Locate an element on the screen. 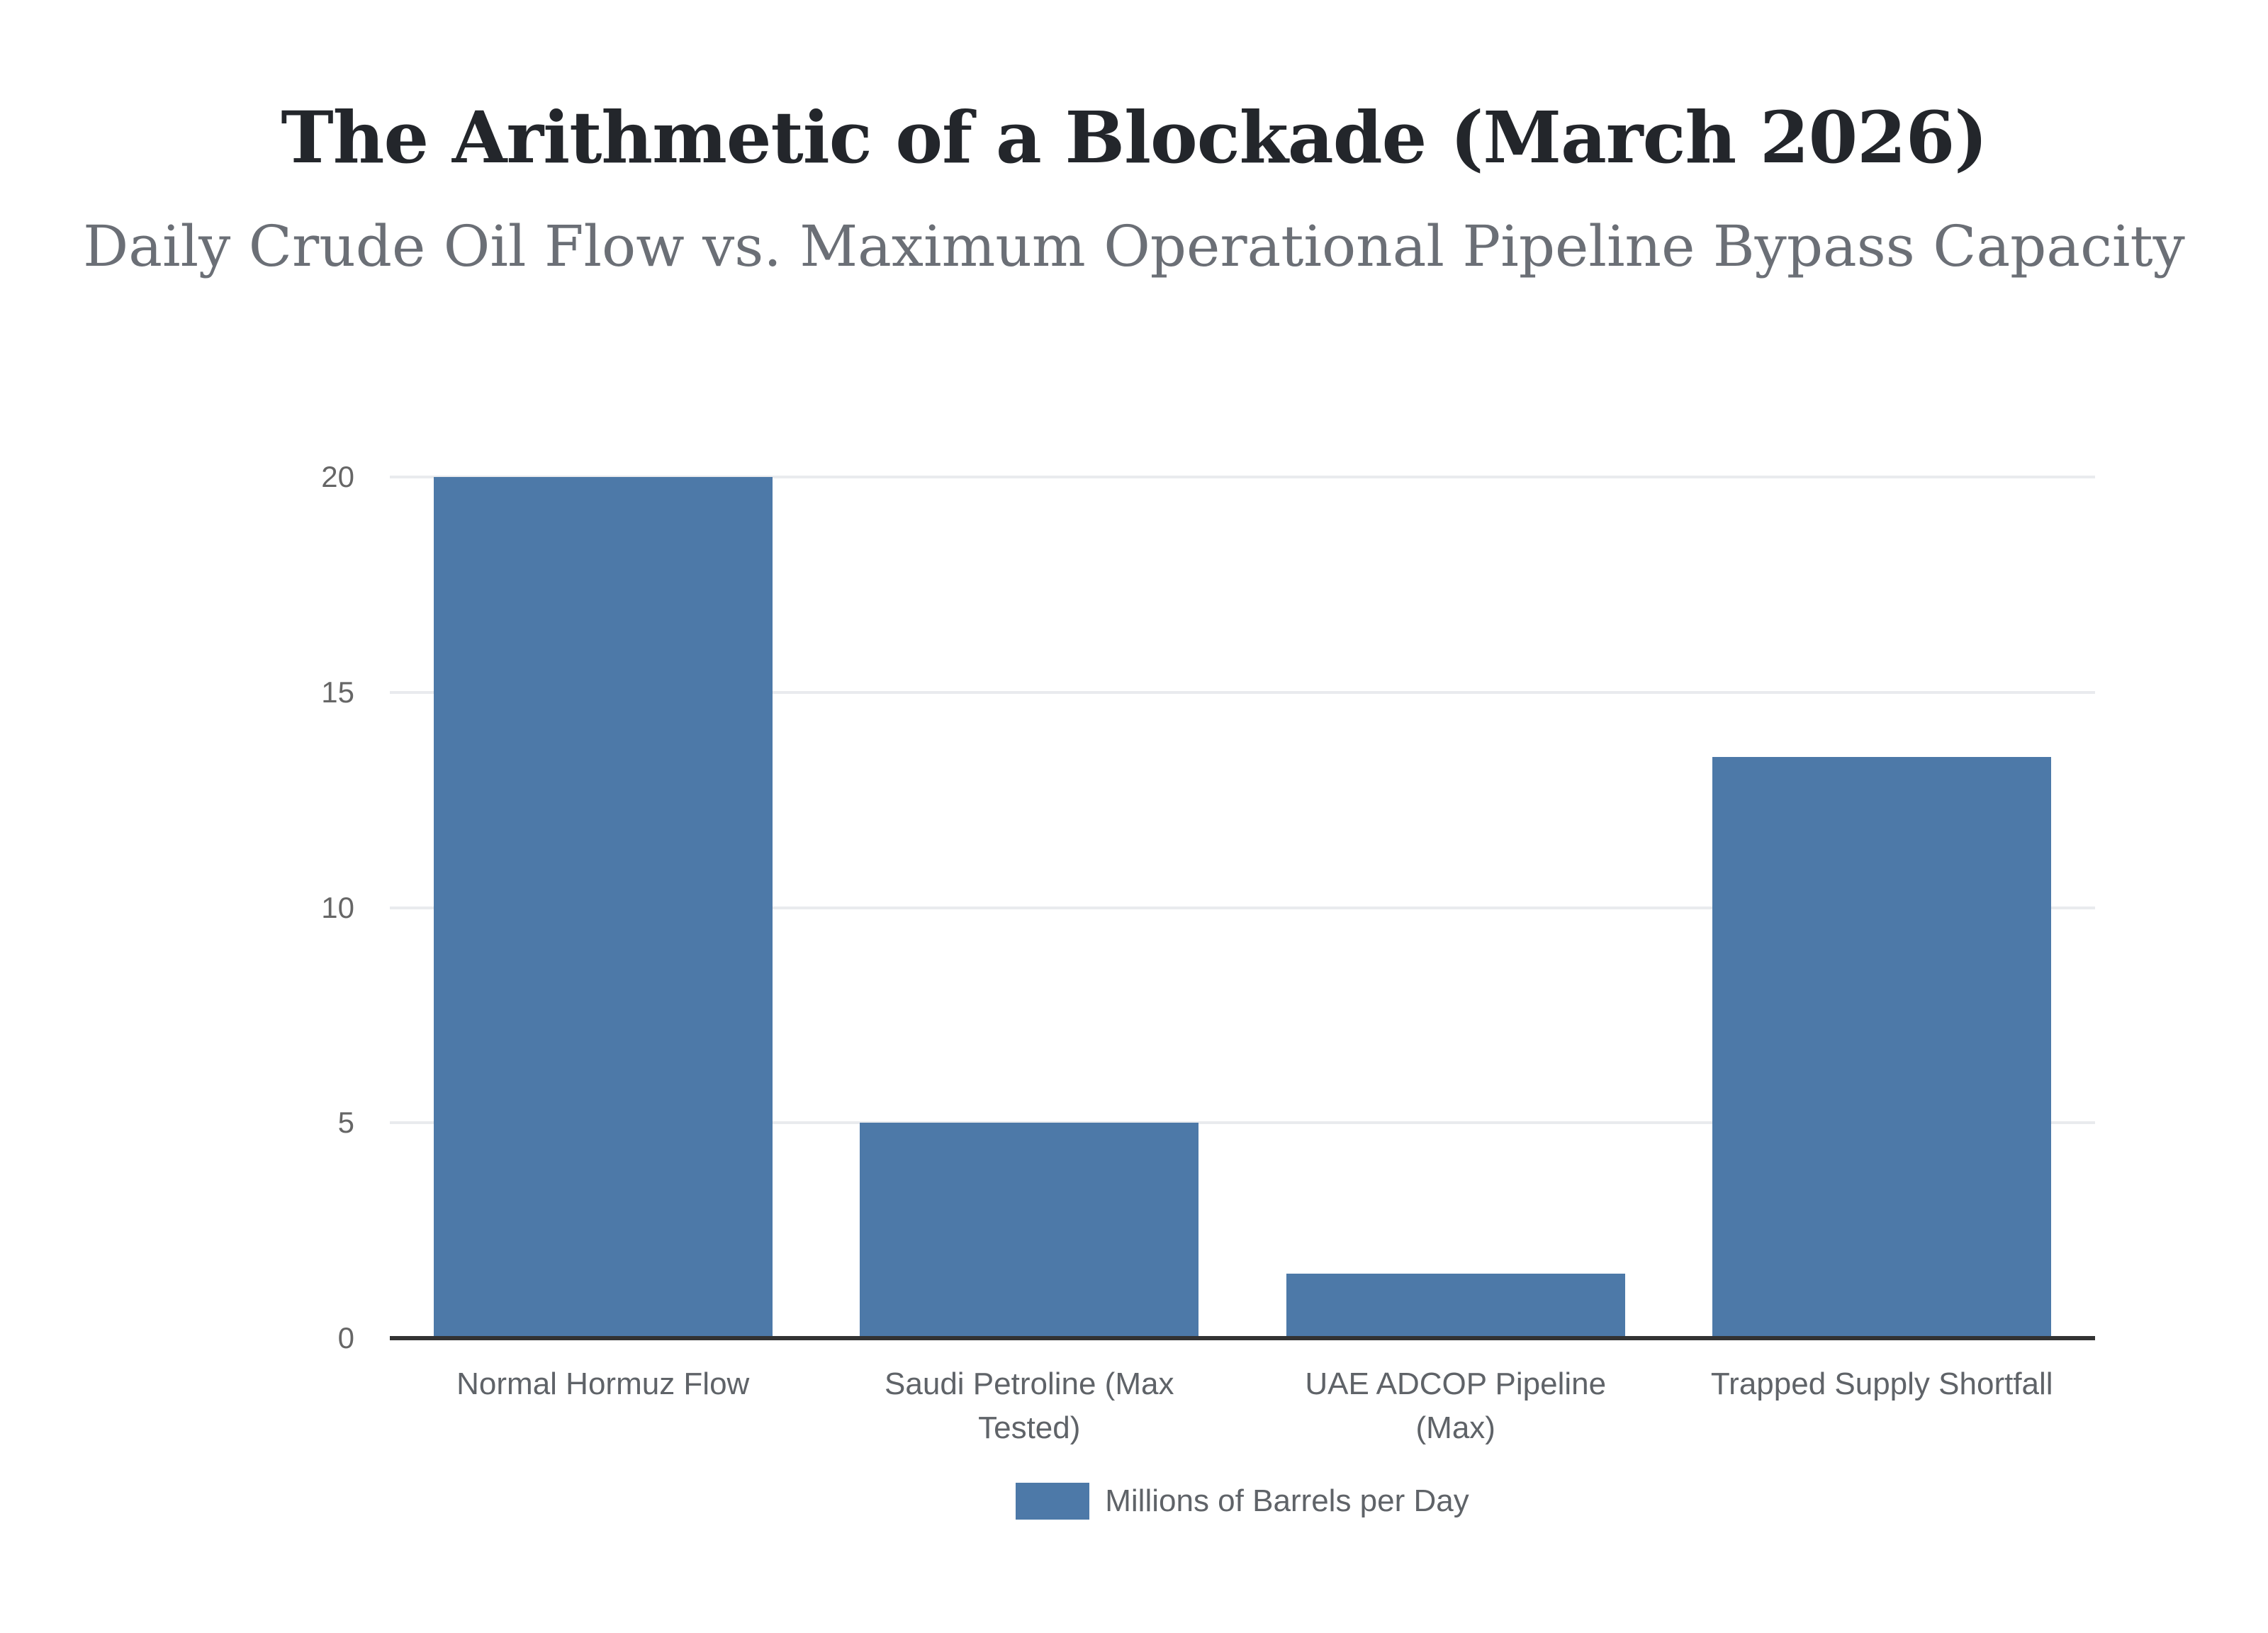  x-tick-label-line: (Max) is located at coordinates (1455, 1427).